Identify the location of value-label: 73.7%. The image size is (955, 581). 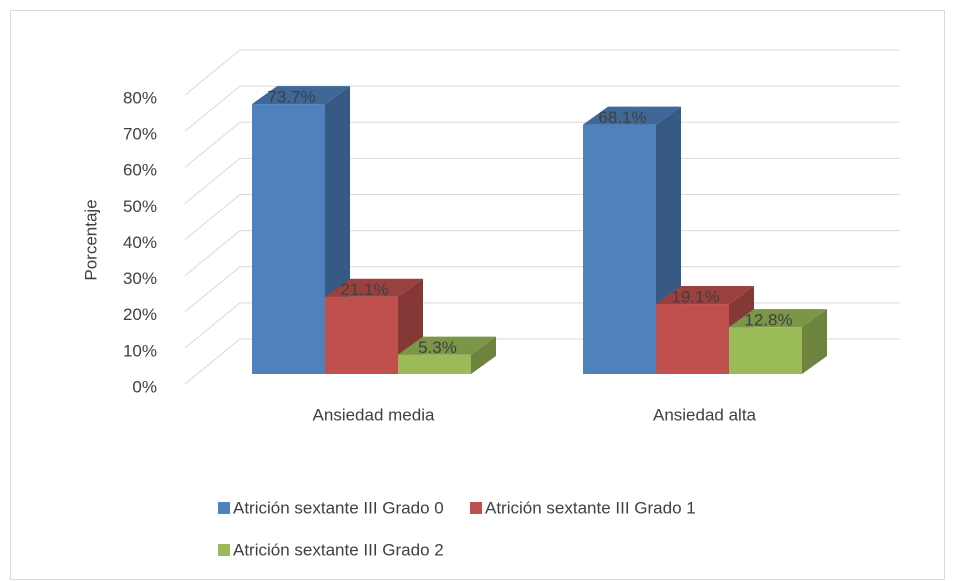
(291, 97).